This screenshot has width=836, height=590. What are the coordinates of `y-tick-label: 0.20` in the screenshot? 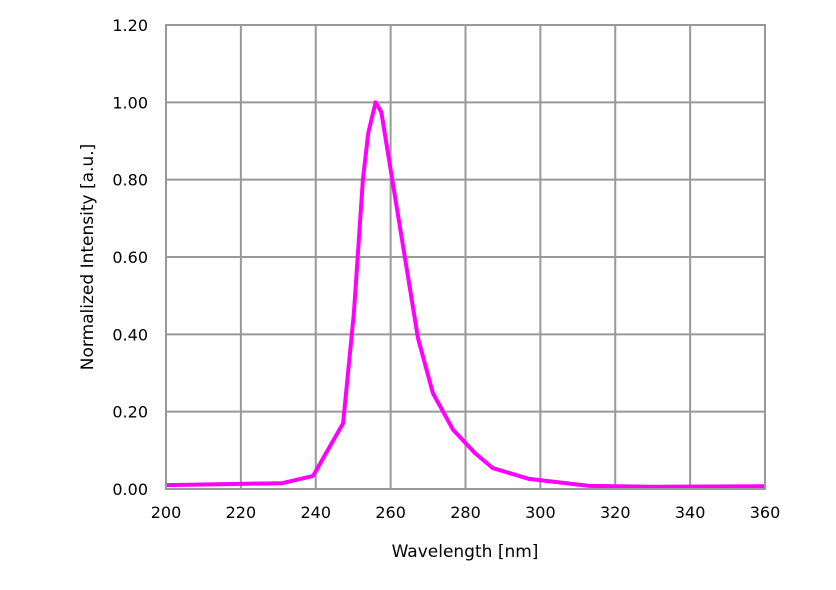 It's located at (130, 412).